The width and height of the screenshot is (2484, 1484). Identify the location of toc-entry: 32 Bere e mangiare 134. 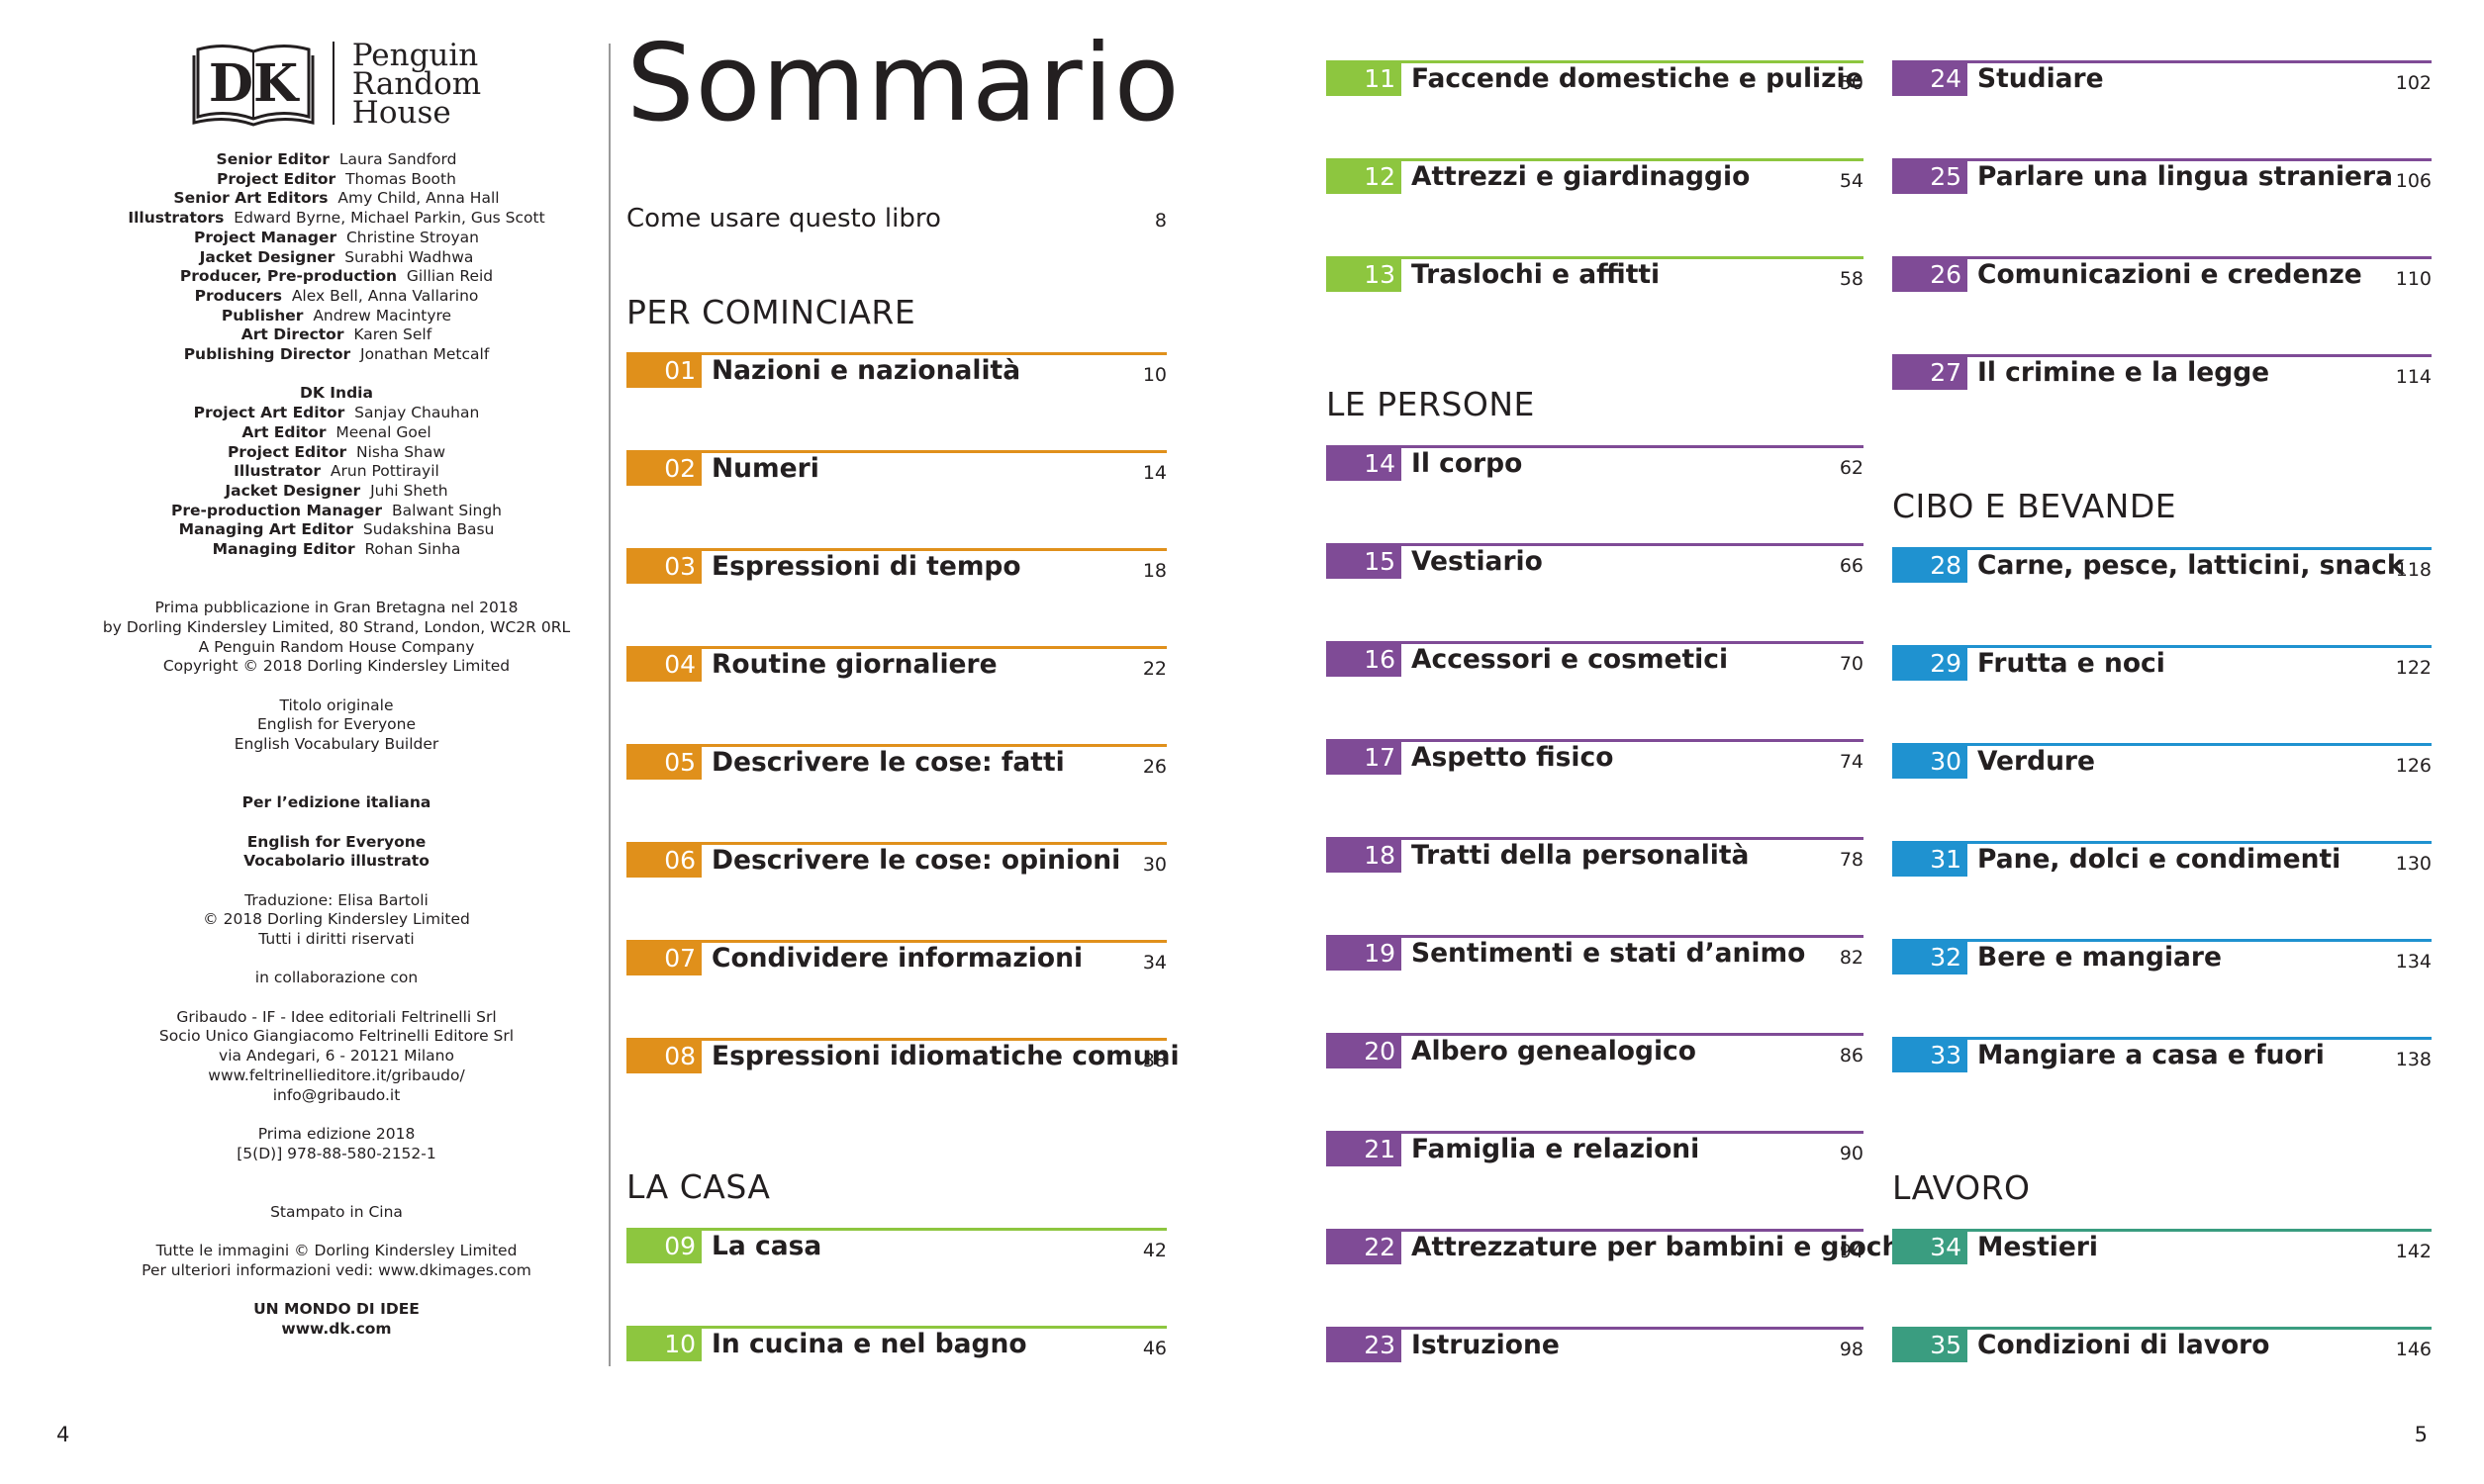
(2162, 956).